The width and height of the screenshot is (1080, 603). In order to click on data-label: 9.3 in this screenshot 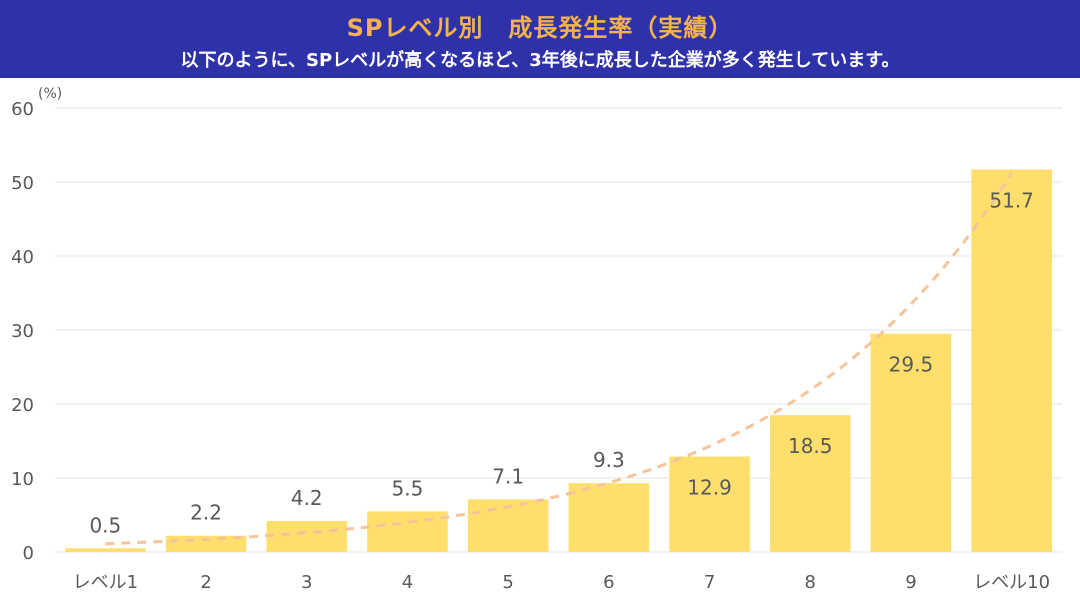, I will do `click(609, 460)`.